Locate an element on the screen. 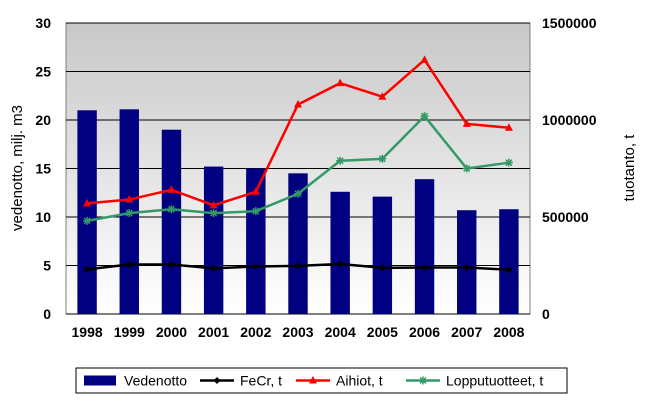  line-series is located at coordinates (298, 267).